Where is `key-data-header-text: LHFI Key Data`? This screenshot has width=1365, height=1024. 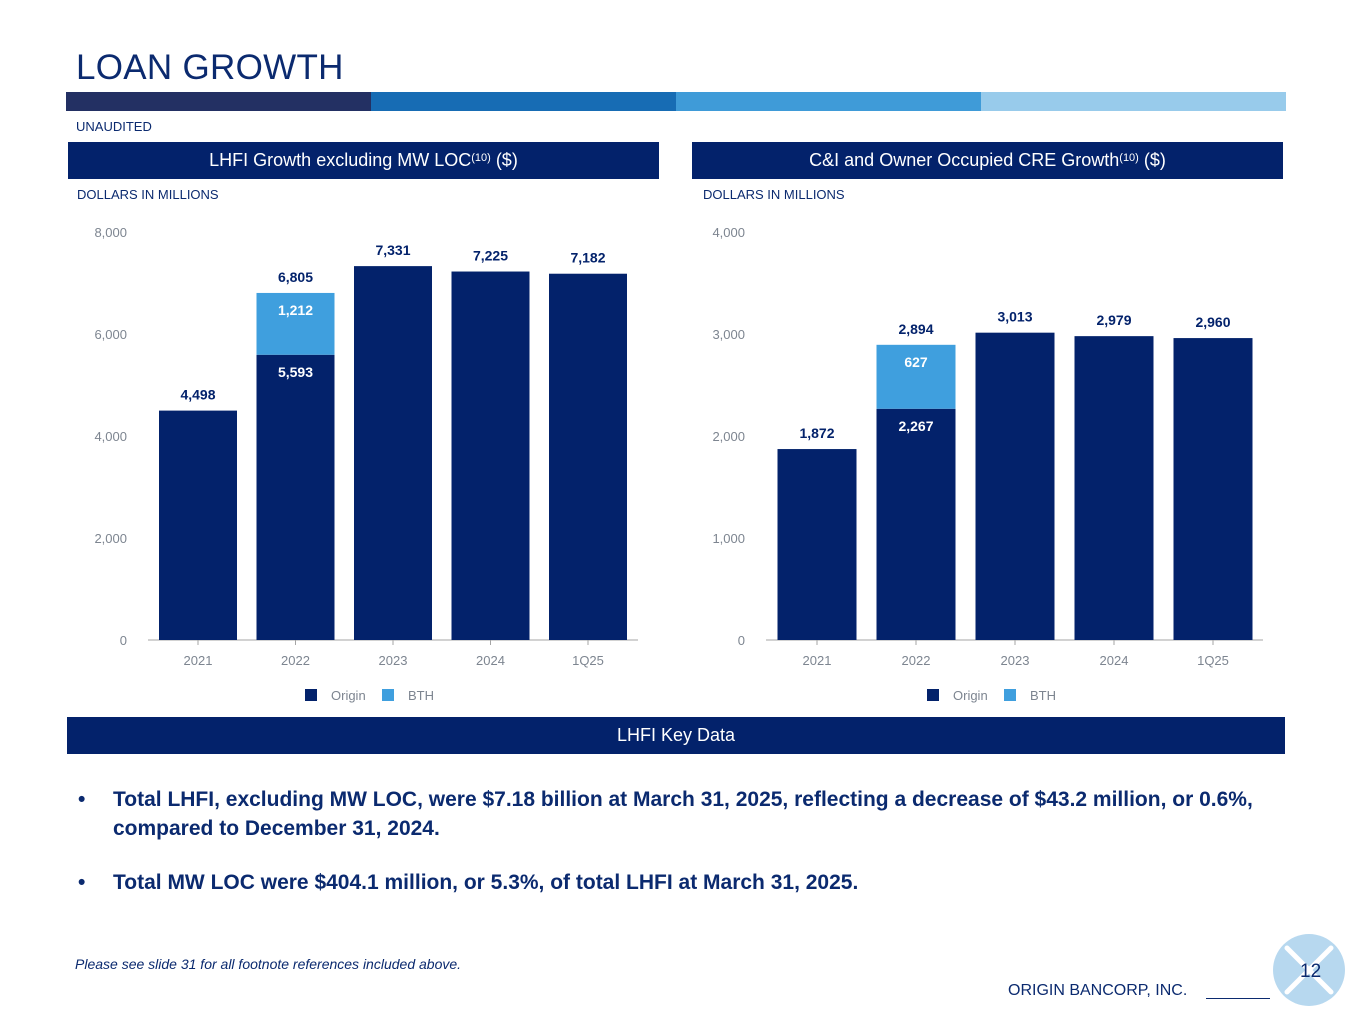
key-data-header-text: LHFI Key Data is located at coordinates (676, 735).